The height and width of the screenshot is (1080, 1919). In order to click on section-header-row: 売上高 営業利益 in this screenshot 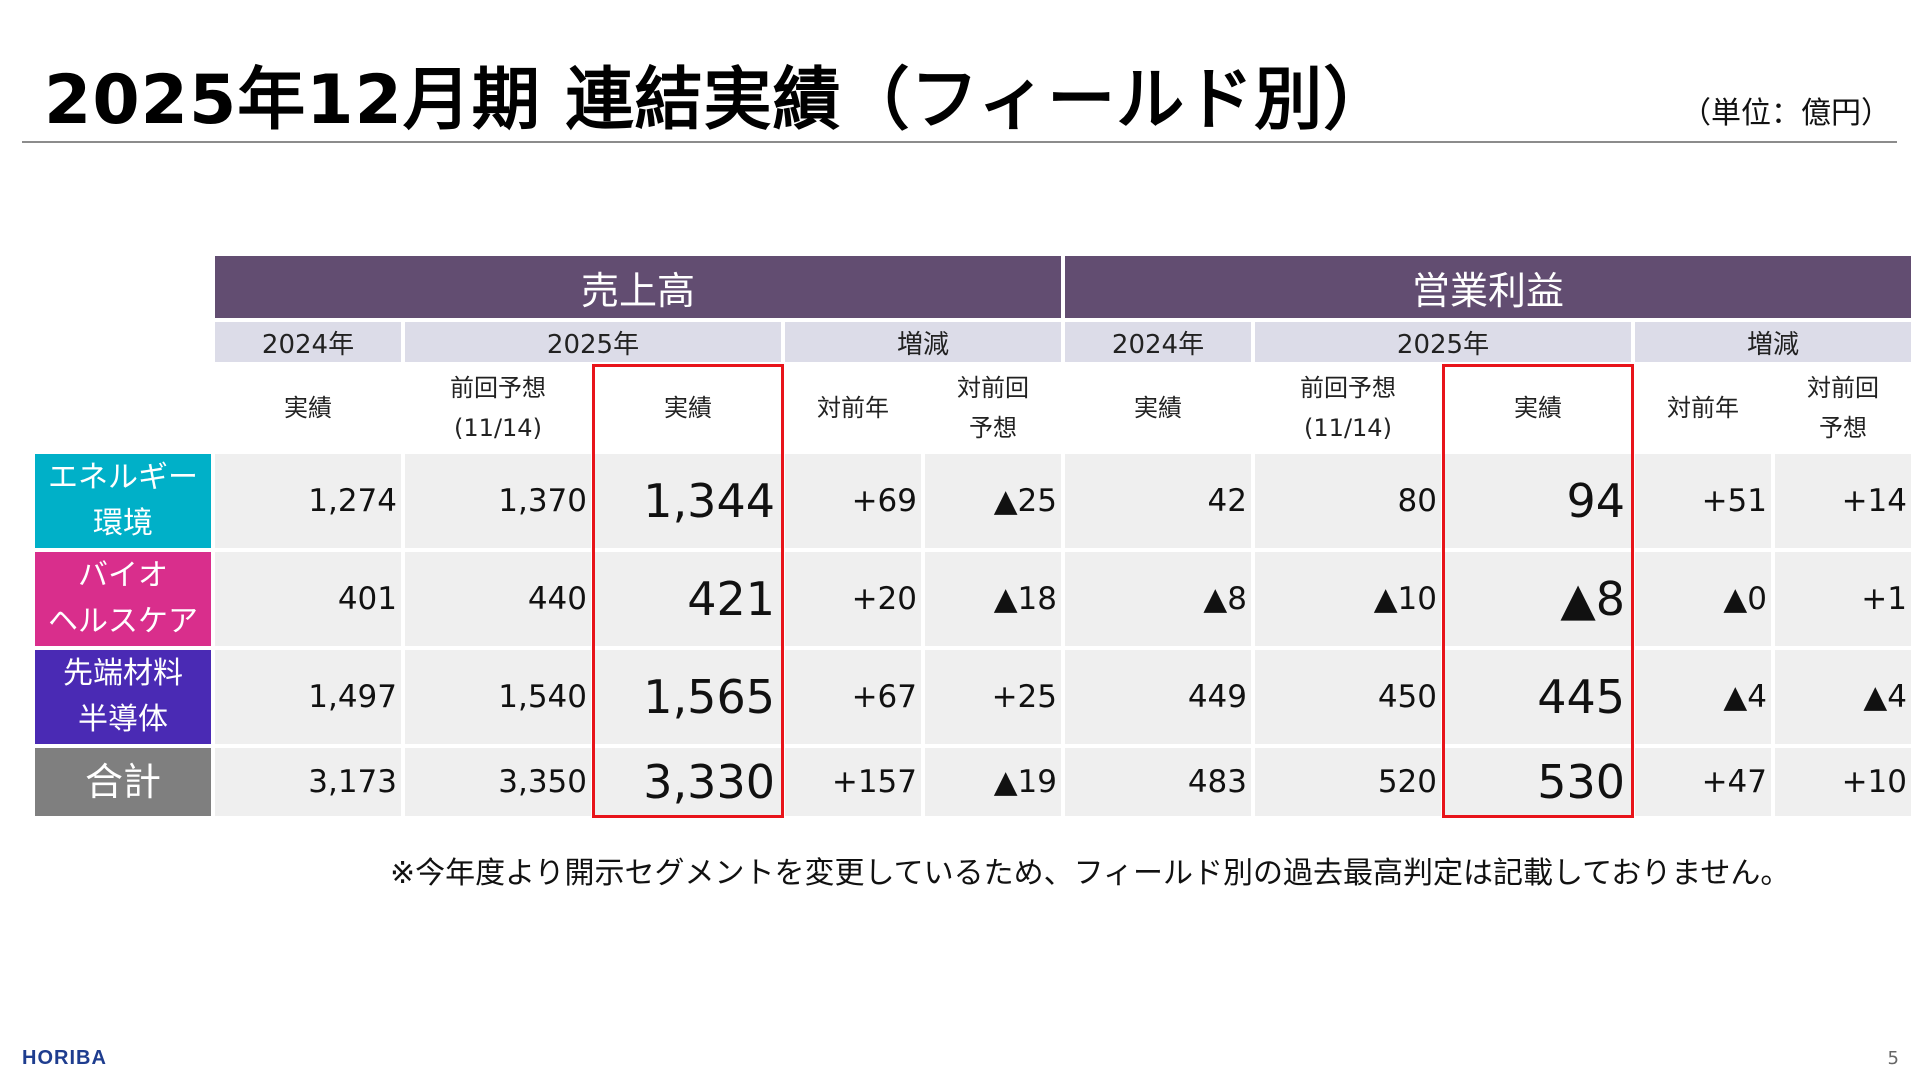, I will do `click(973, 287)`.